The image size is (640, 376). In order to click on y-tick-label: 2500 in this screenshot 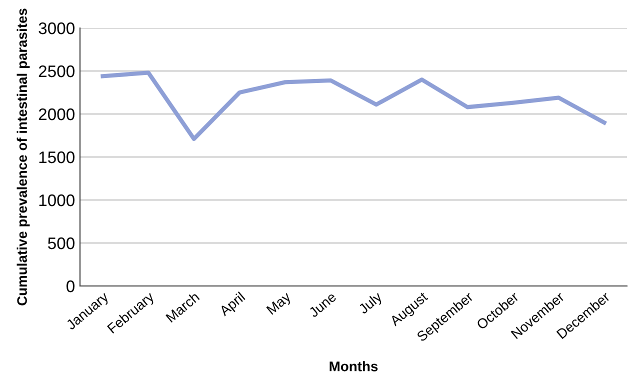, I will do `click(56, 71)`.